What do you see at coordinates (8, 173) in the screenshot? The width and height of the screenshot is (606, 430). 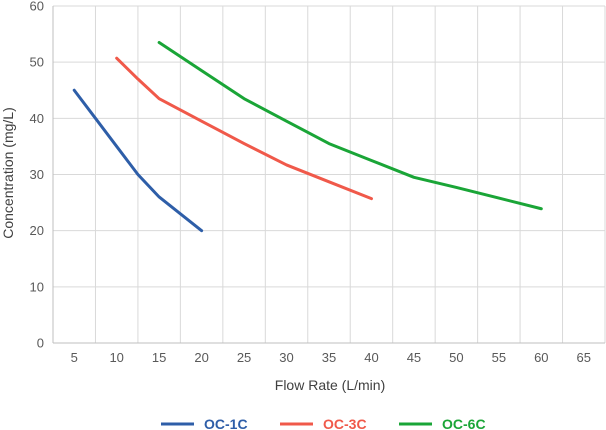 I see `y-axis-title: Concentration (mg/L)` at bounding box center [8, 173].